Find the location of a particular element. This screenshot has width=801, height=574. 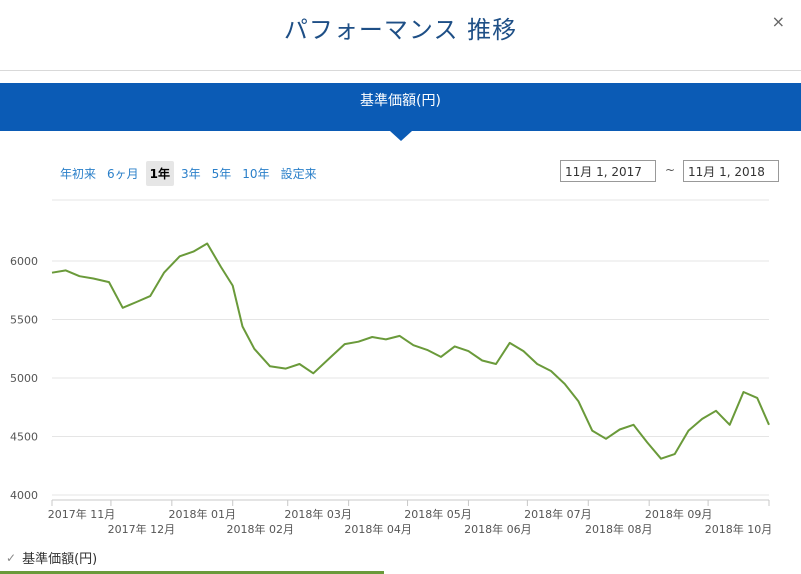

x-tick-label: 2018年 01月 is located at coordinates (203, 514).